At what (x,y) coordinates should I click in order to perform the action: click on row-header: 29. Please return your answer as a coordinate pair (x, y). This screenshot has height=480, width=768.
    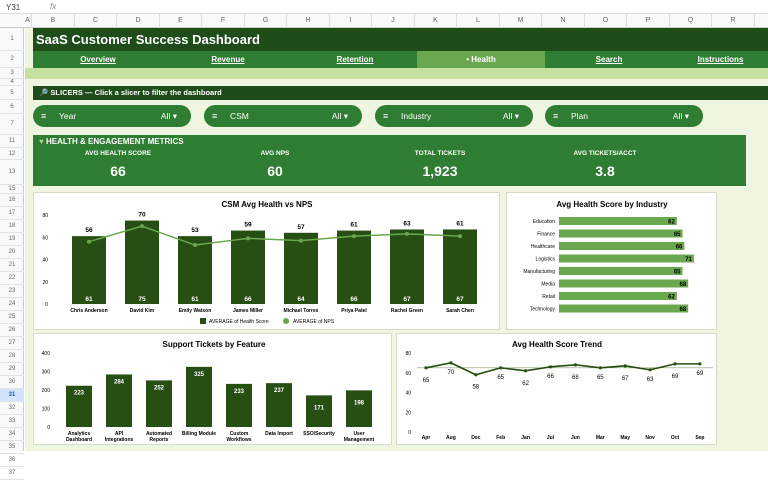
    Looking at the image, I should click on (12, 369).